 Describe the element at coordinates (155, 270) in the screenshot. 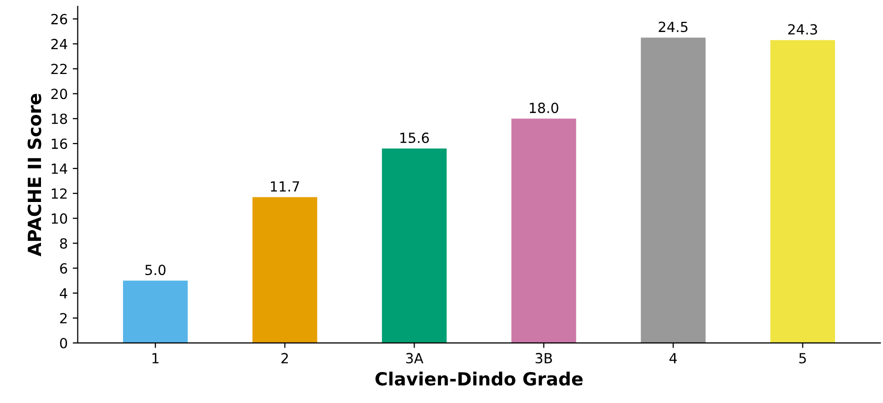

I see `data-label: 5.0` at that location.